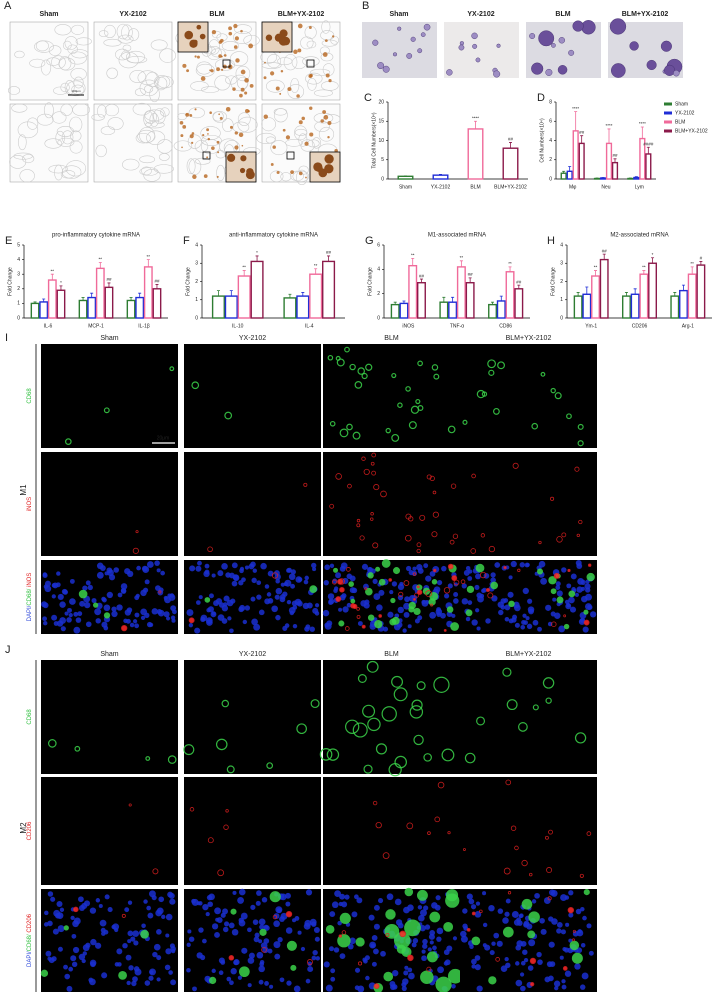 The height and width of the screenshot is (992, 717). Describe the element at coordinates (381, 102) in the screenshot. I see `y-tick-label: 20` at that location.